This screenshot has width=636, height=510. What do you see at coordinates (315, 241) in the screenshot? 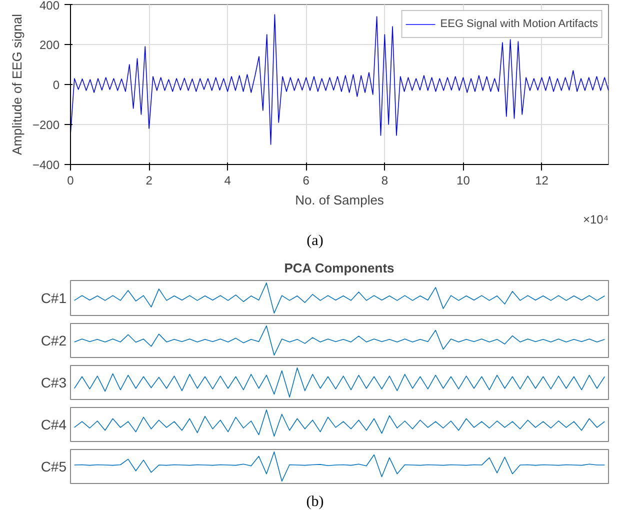
I see `text: (a)` at bounding box center [315, 241].